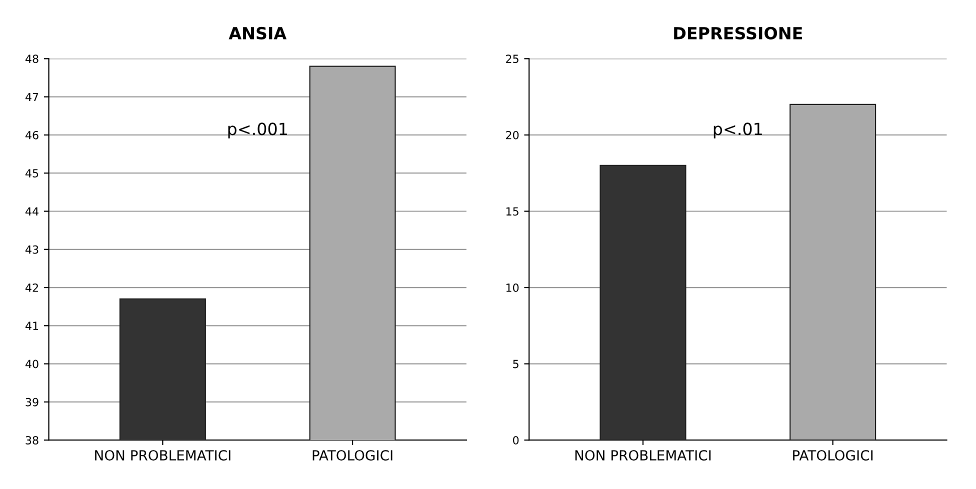 The image size is (976, 489). I want to click on y-tick-label: 43, so click(31, 249).